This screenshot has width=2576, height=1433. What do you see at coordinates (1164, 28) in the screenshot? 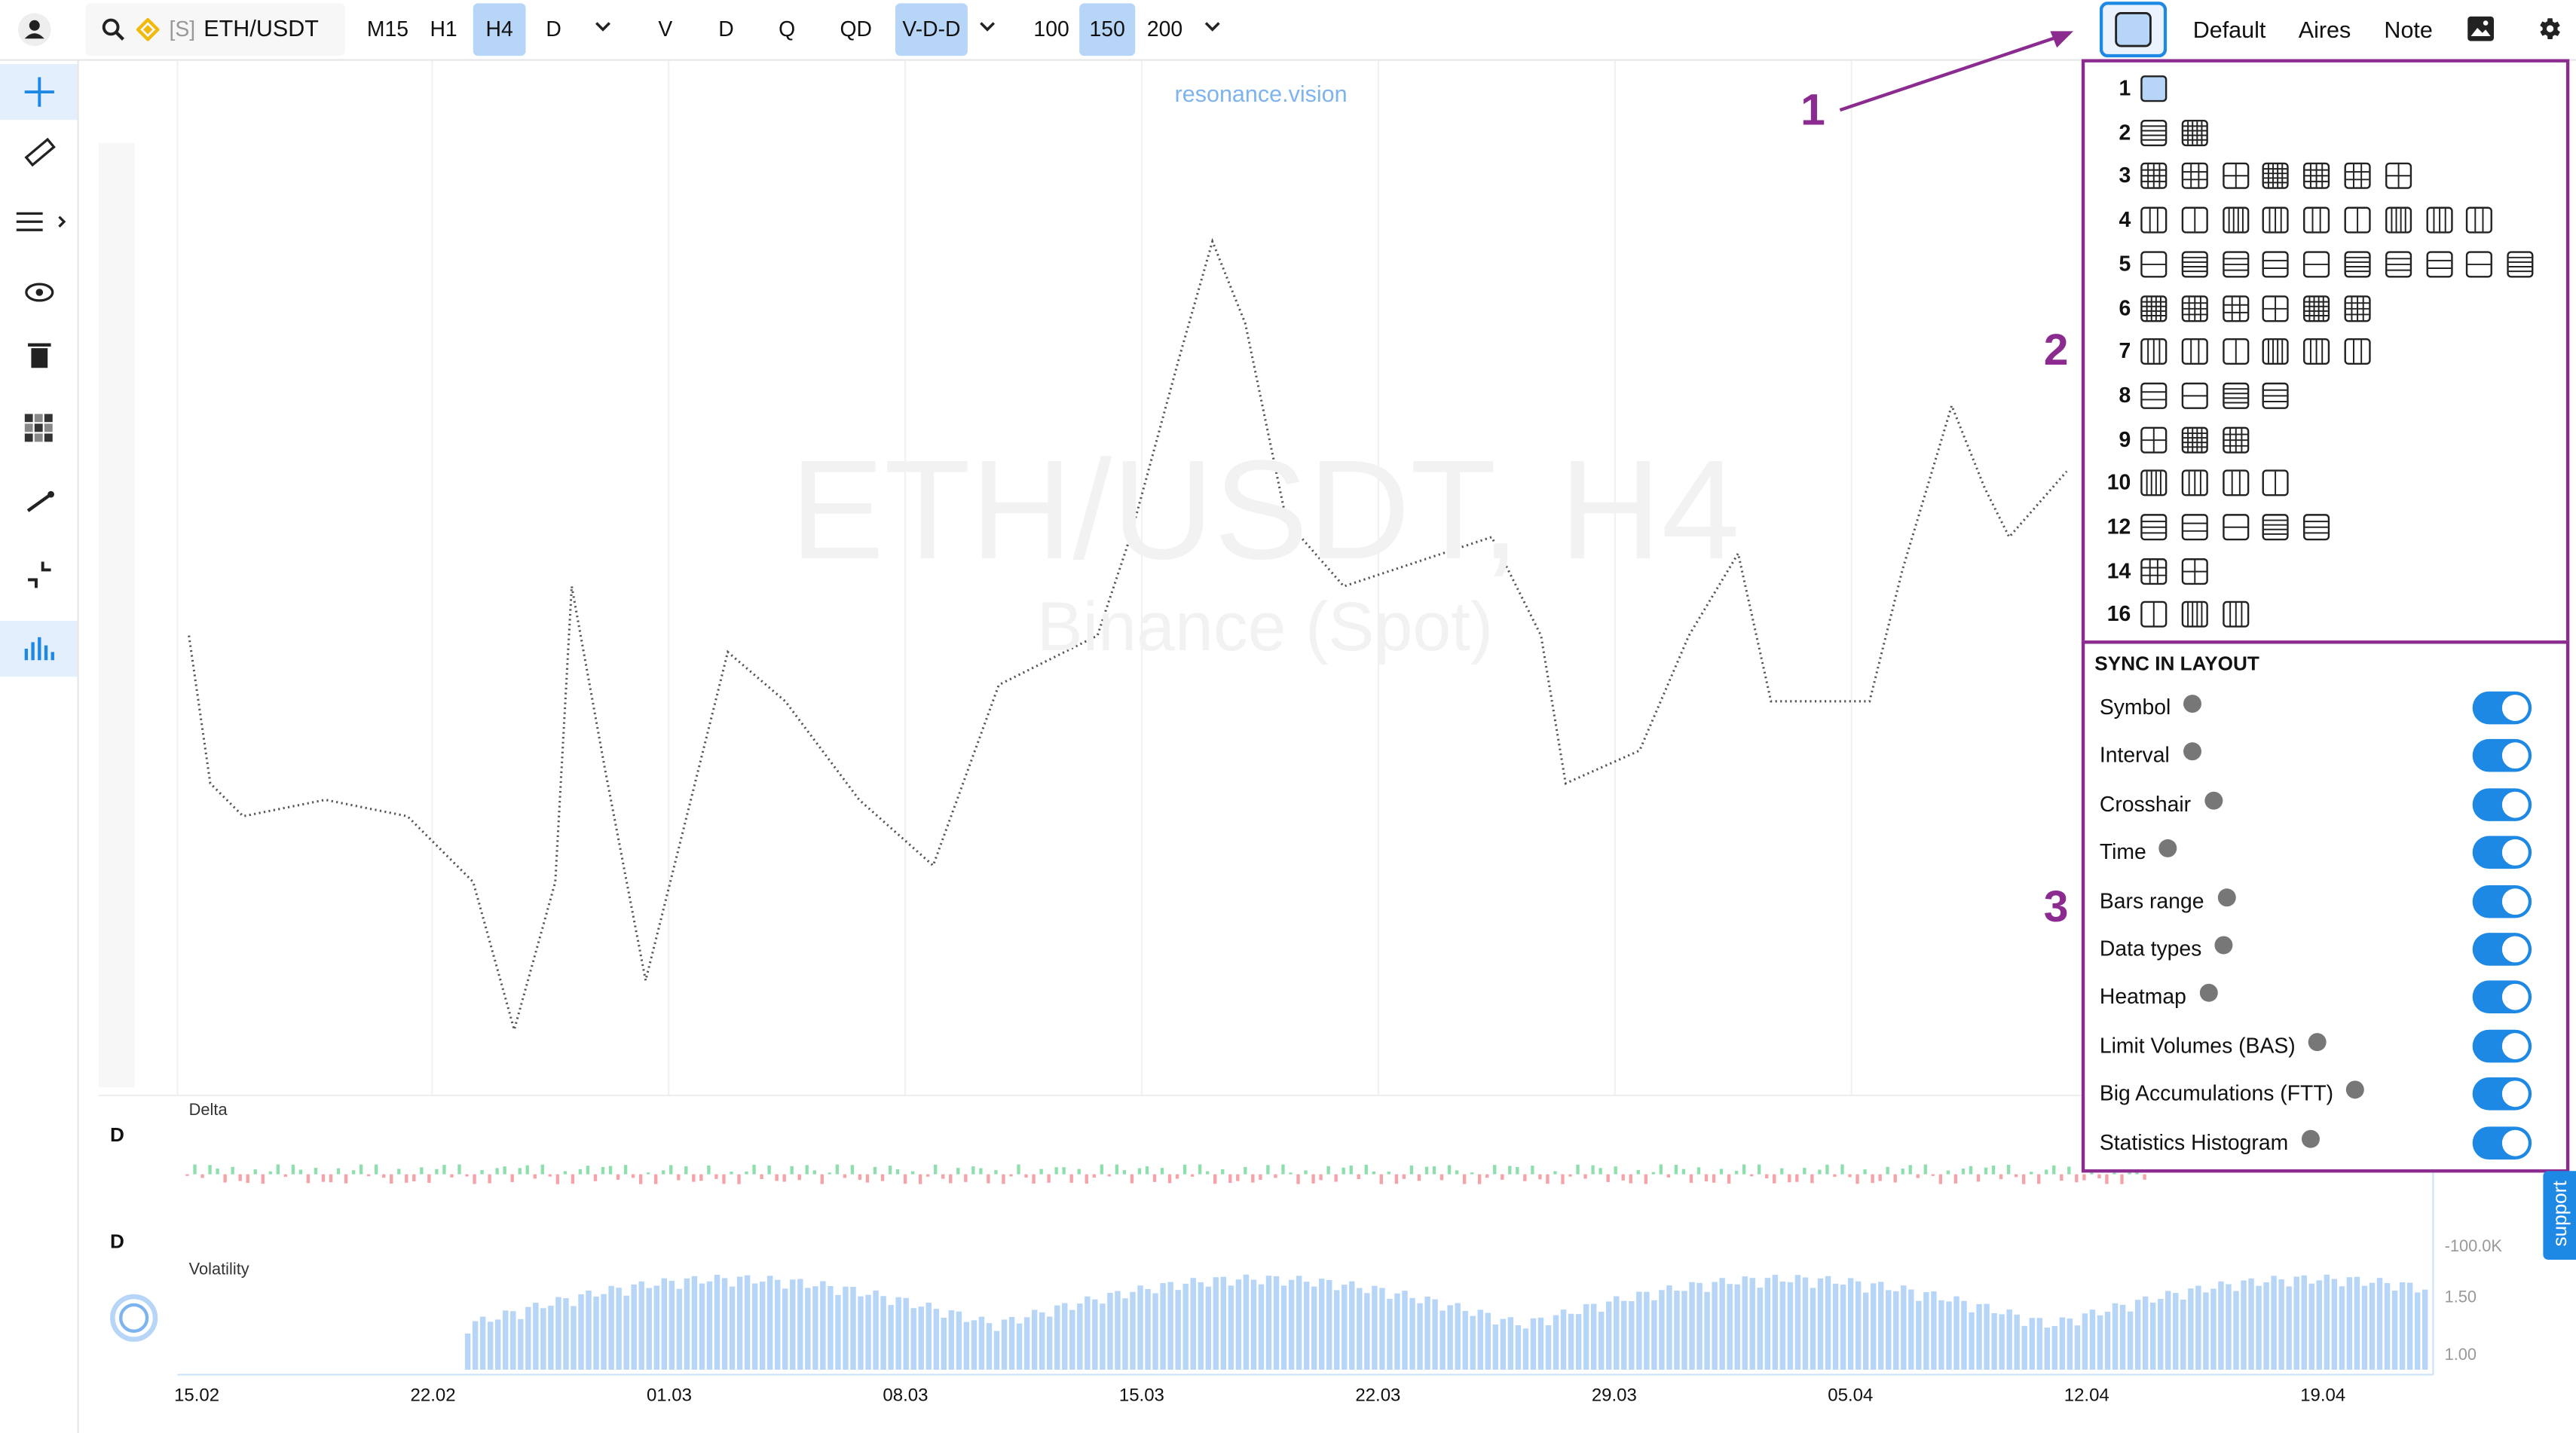
I see `bars-button: 200` at bounding box center [1164, 28].